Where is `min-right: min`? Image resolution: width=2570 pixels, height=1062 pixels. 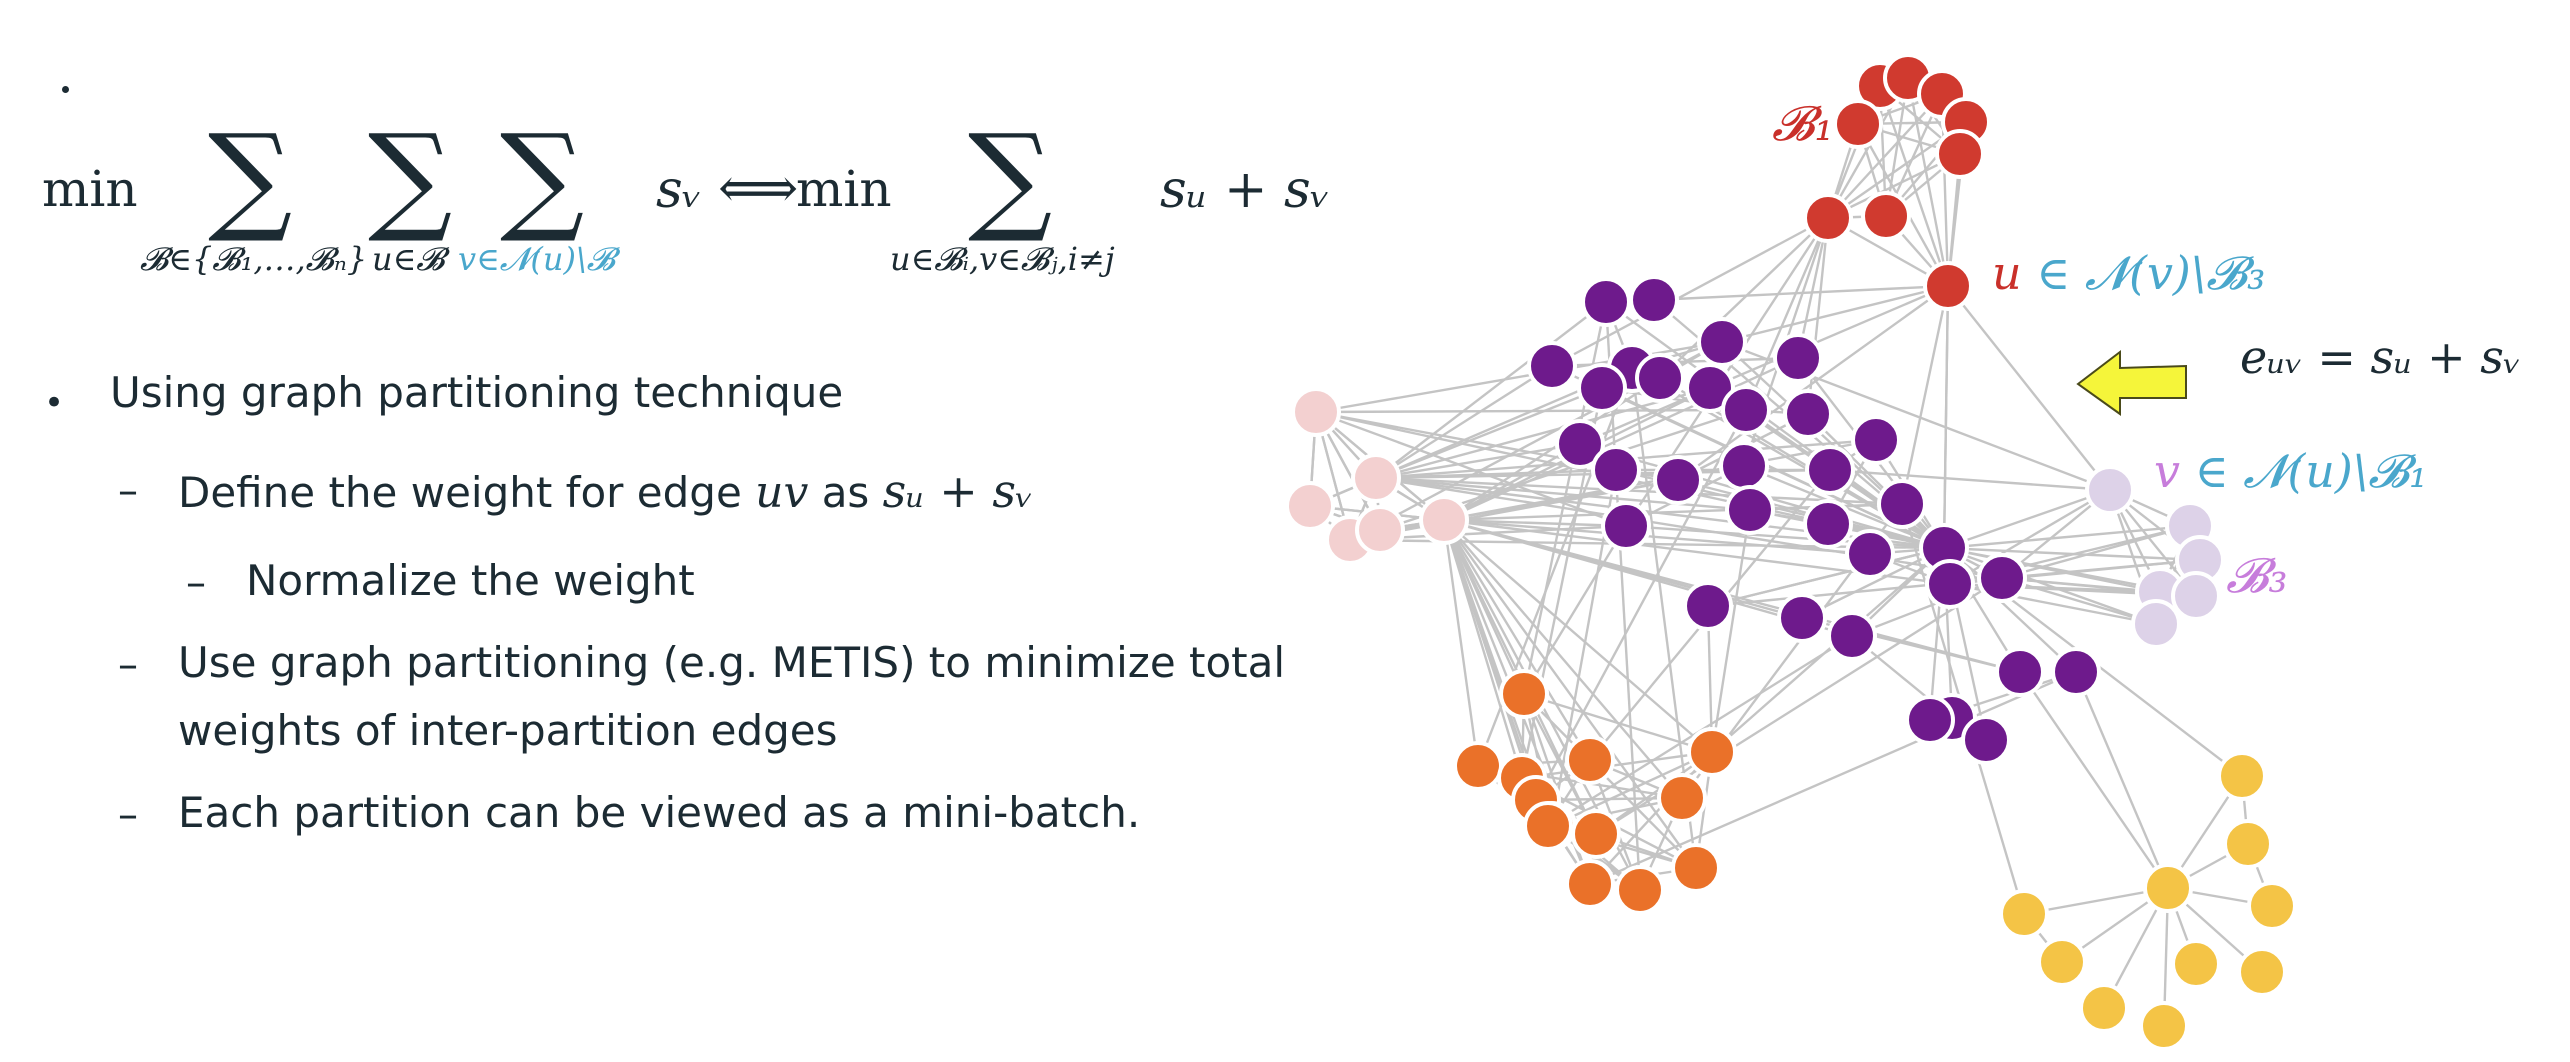
min-right: min is located at coordinates (844, 189).